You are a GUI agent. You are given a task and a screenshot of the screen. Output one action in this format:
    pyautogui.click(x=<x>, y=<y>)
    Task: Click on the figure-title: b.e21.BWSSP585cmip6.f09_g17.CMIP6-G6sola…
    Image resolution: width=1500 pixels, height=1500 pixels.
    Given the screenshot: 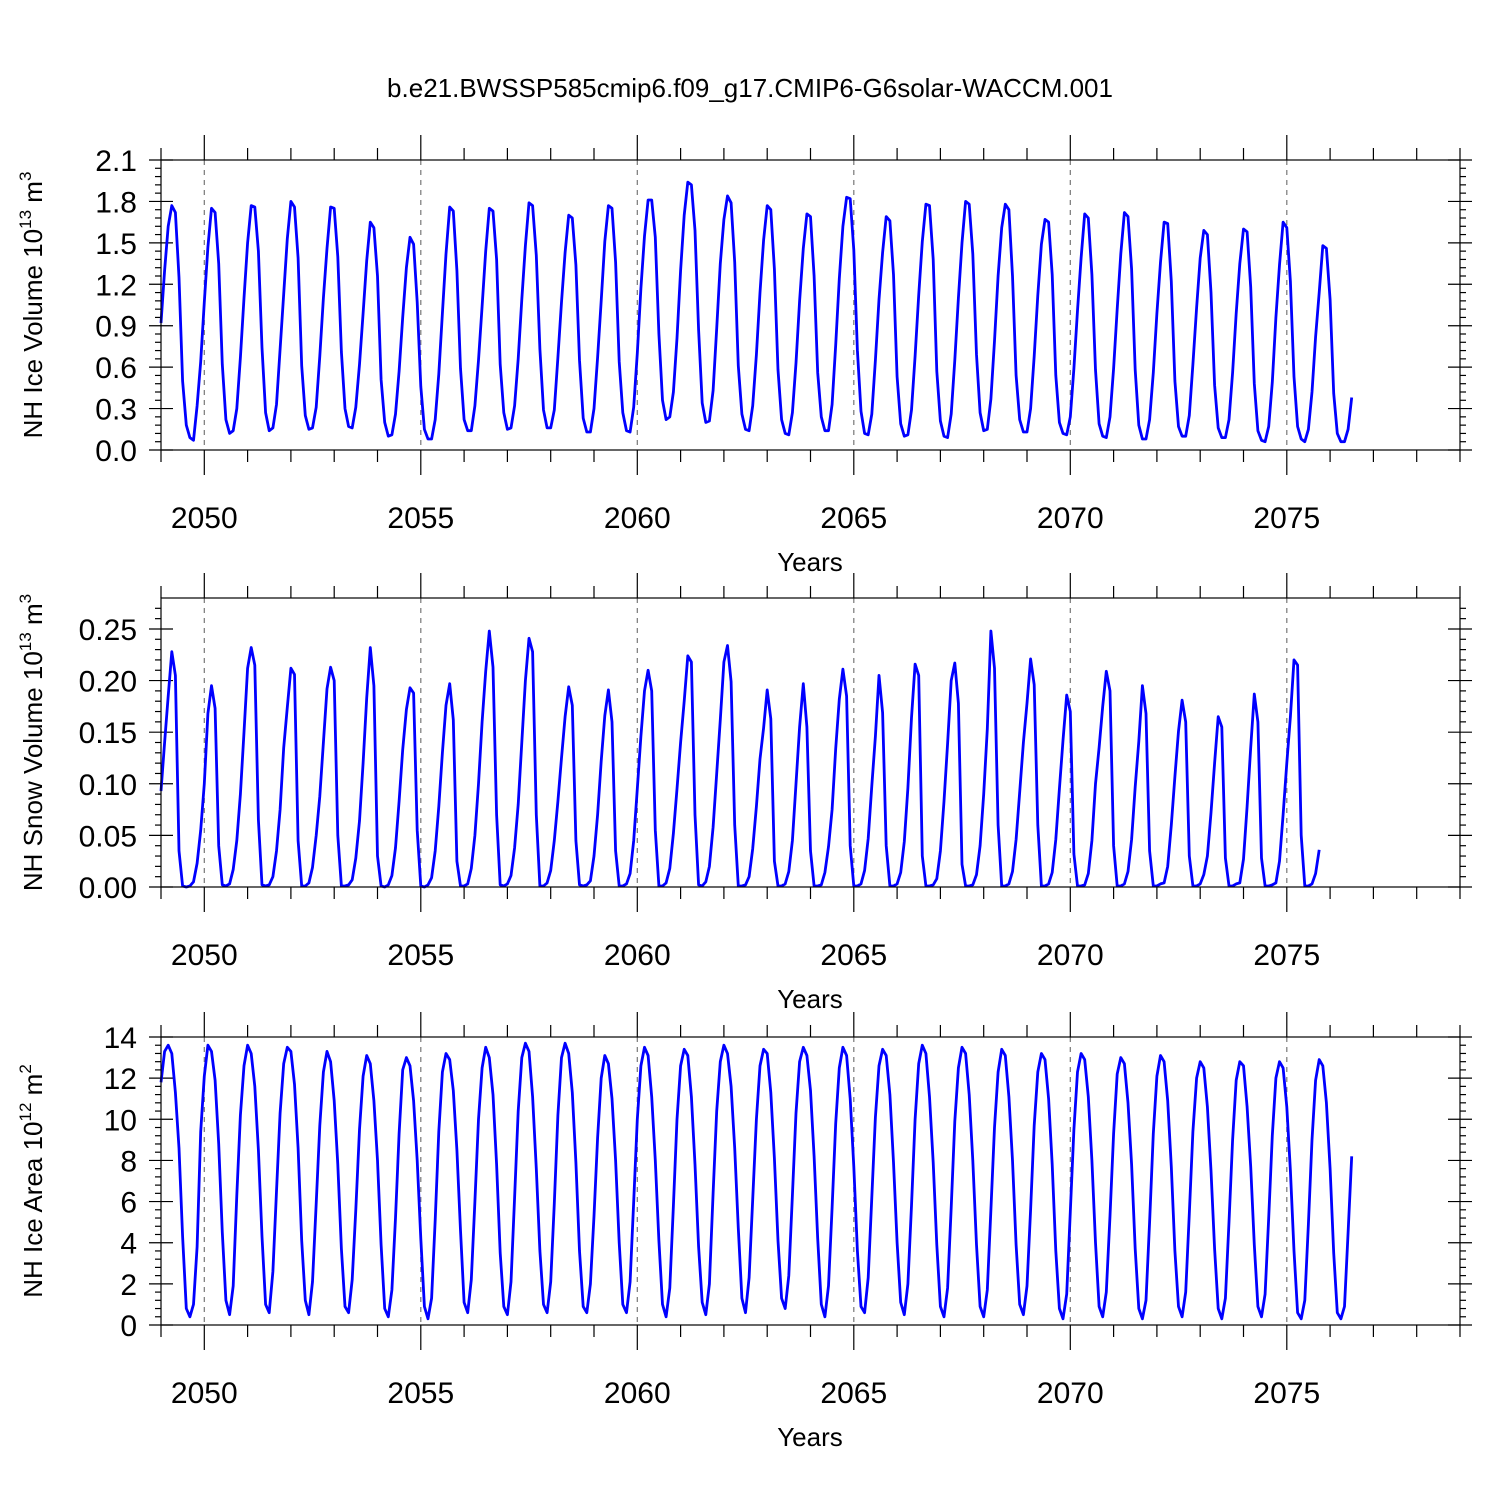 What is the action you would take?
    pyautogui.click(x=750, y=88)
    